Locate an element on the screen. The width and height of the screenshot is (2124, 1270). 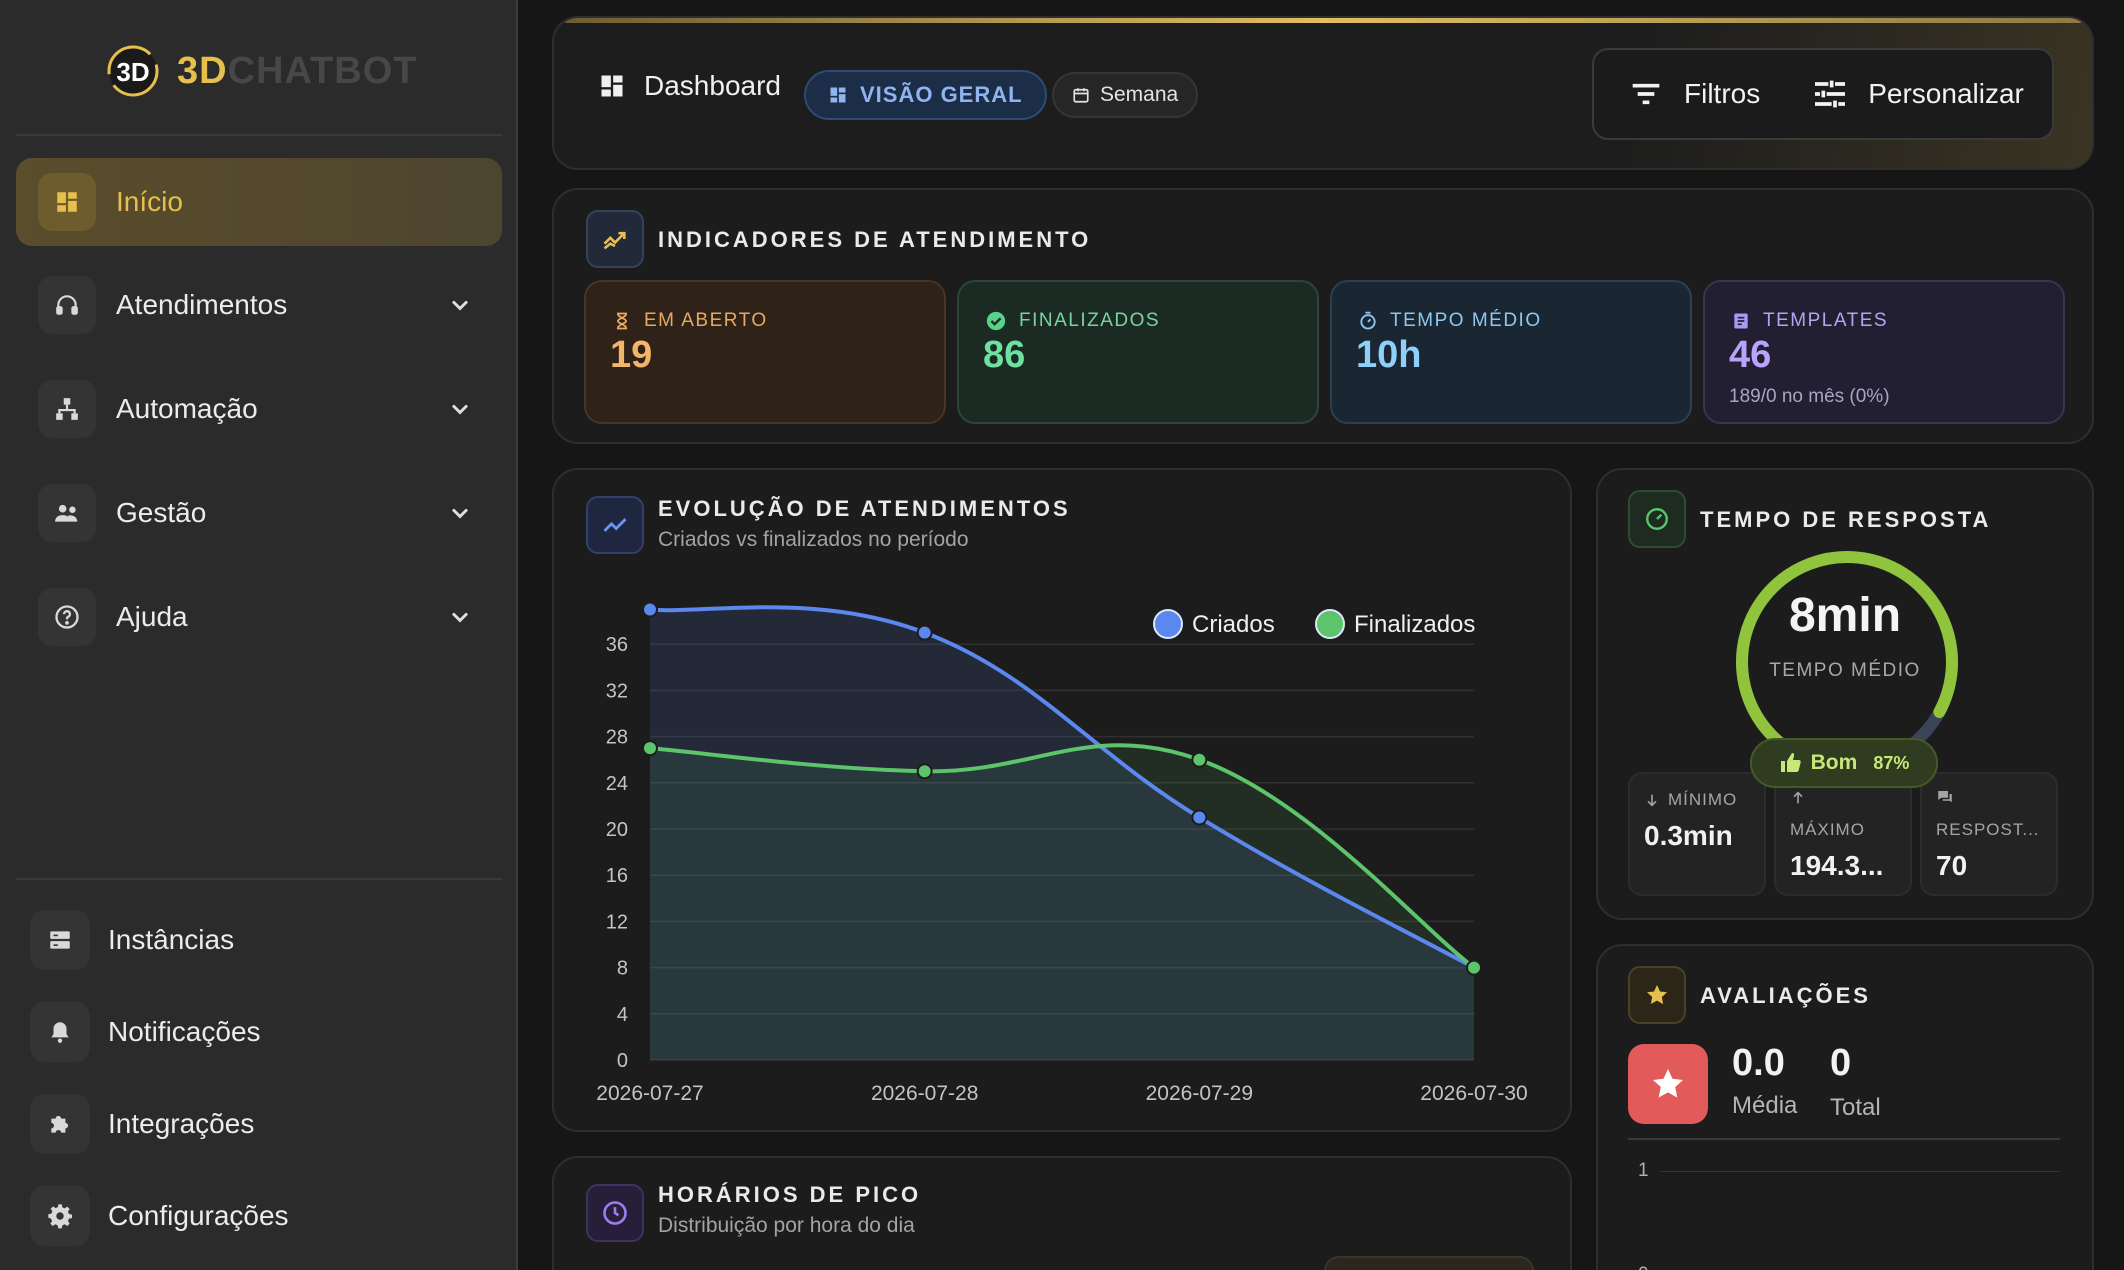
y-tick-label: 8 is located at coordinates (622, 969).